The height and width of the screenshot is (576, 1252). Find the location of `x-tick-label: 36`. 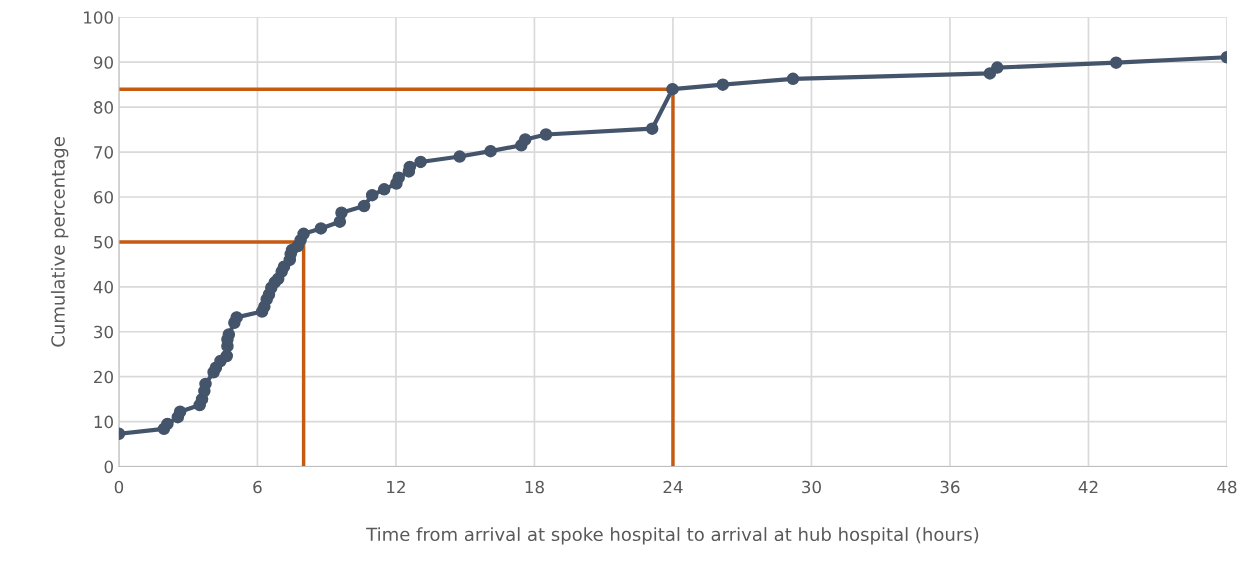

x-tick-label: 36 is located at coordinates (950, 487).